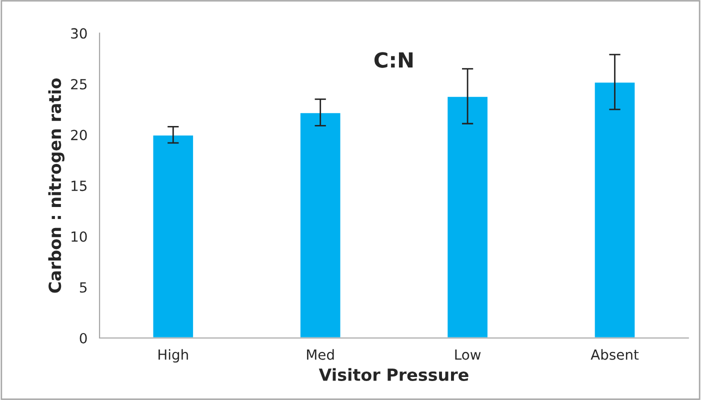 The image size is (701, 400). I want to click on x-tick-label: Med, so click(320, 354).